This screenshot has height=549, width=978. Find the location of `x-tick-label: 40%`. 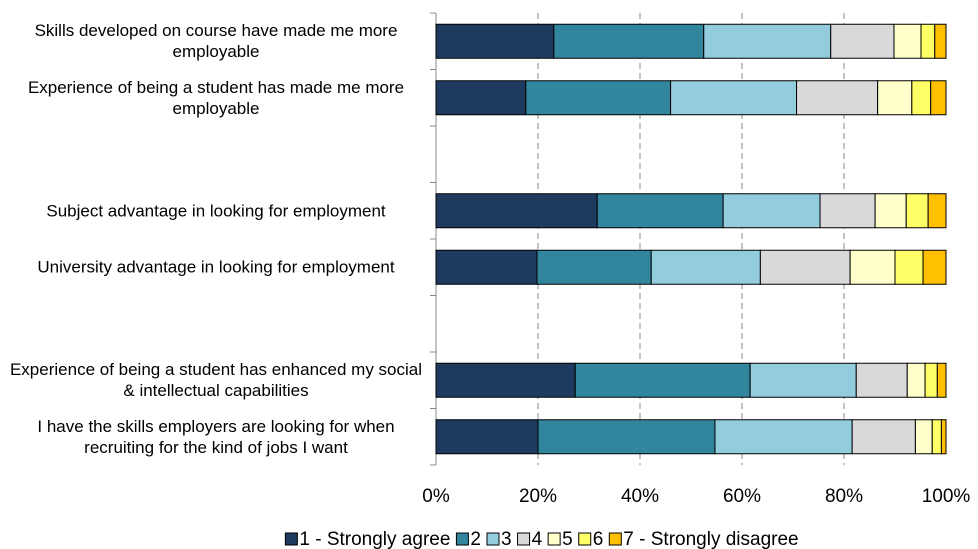

x-tick-label: 40% is located at coordinates (640, 496).